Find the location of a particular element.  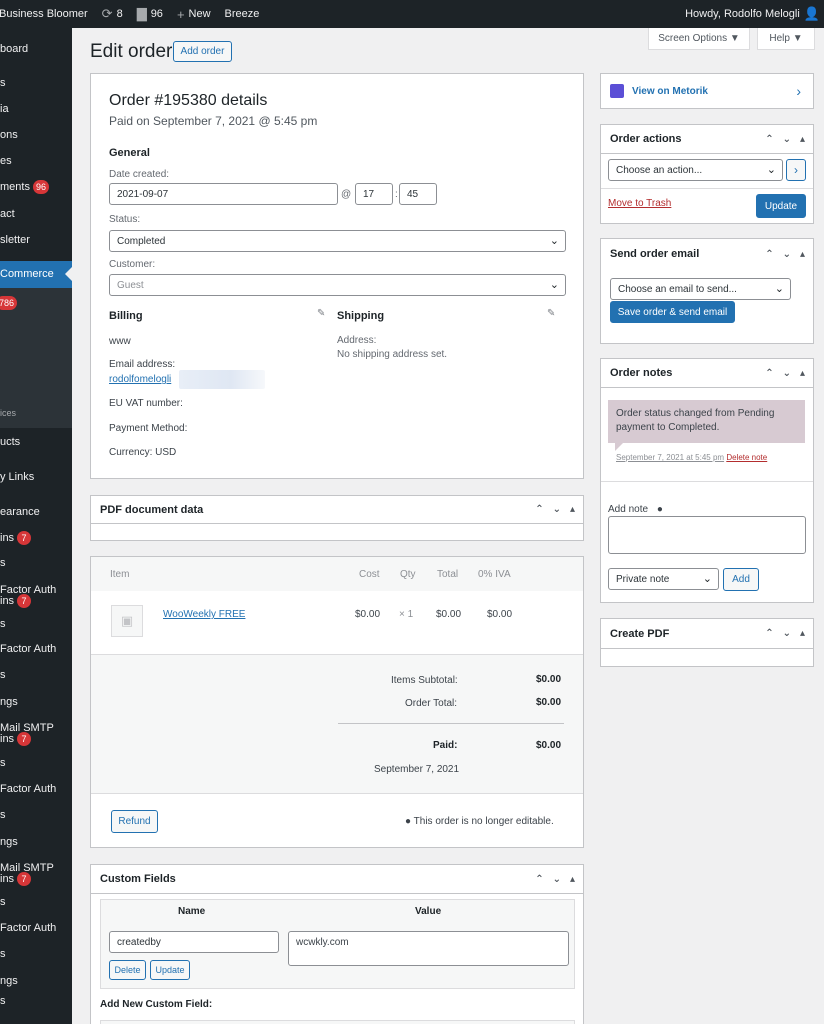

minute-input: 45 is located at coordinates (418, 194).